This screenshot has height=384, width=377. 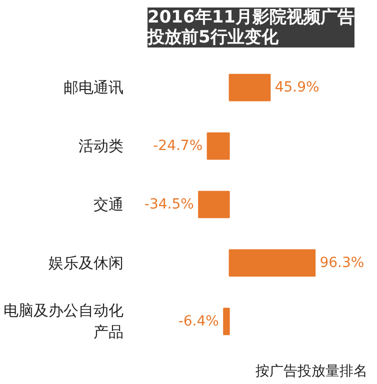 I want to click on data-label: -34.5%, so click(x=169, y=204).